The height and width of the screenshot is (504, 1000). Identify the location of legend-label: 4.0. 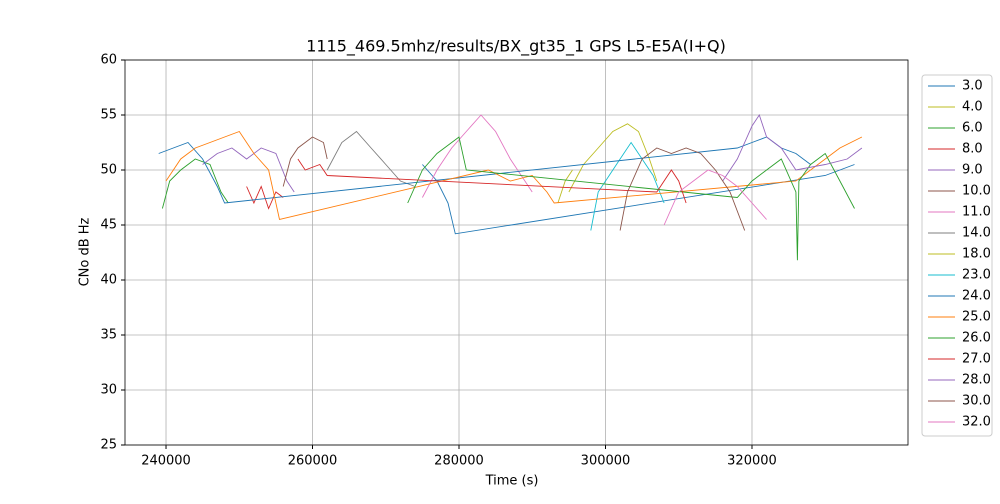
(972, 107).